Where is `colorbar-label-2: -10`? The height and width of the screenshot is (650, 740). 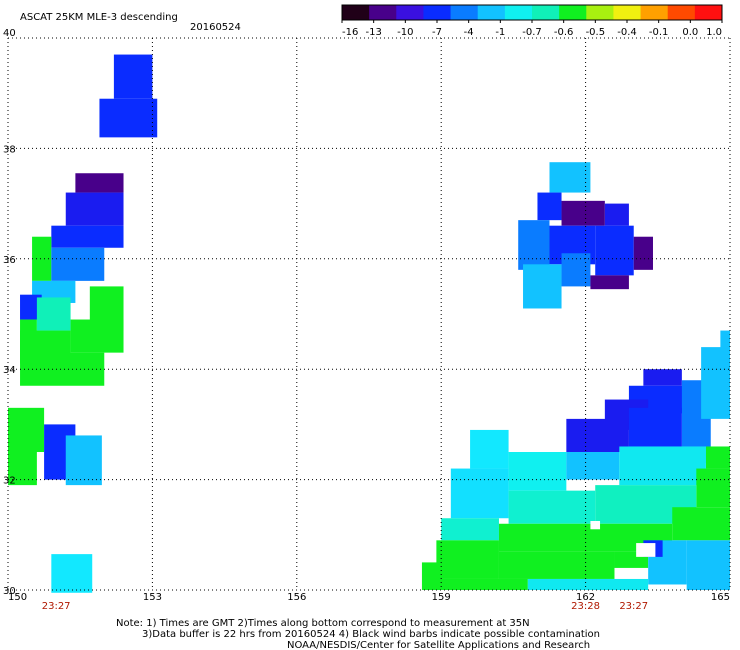 colorbar-label-2: -10 is located at coordinates (405, 32).